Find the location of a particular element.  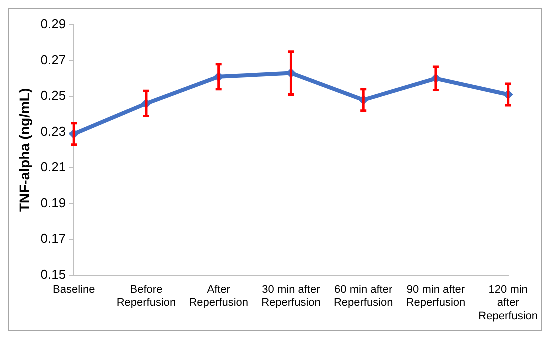

y-axis-title: TNF-alpha (ng/mL) is located at coordinates (24, 150).